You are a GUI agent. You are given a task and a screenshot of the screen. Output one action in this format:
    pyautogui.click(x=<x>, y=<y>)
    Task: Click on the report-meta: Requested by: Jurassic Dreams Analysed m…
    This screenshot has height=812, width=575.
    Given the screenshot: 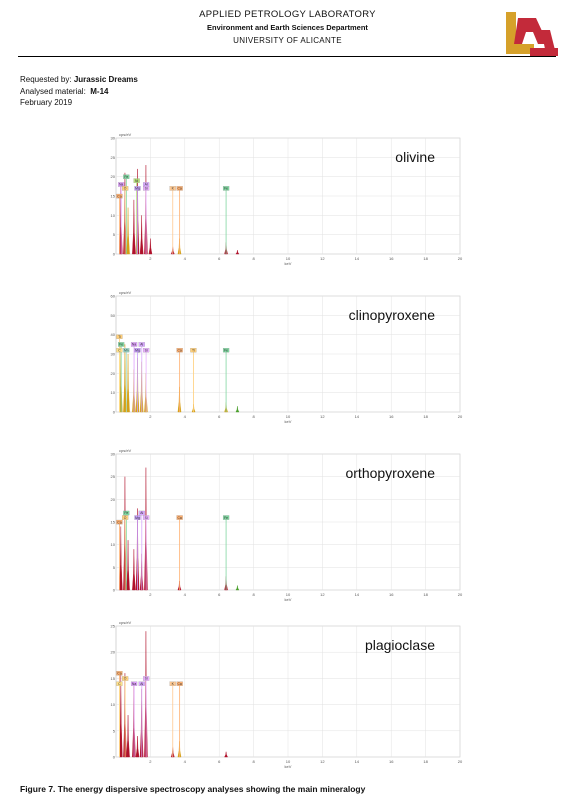 What is the action you would take?
    pyautogui.click(x=79, y=91)
    